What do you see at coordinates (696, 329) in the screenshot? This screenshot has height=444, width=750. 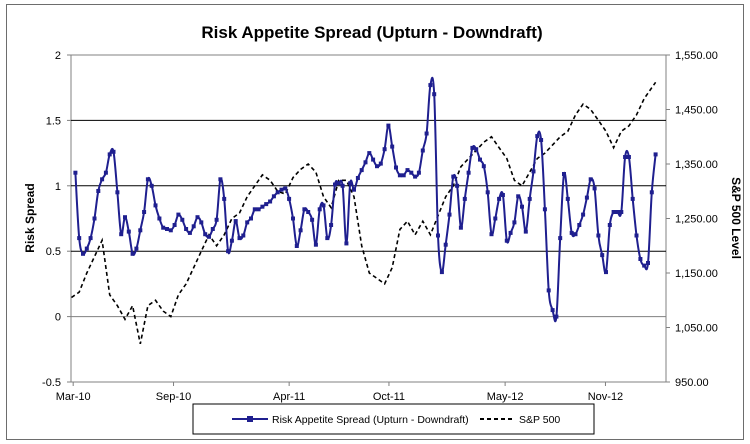 I see `right-tick-label: 1,050.00` at bounding box center [696, 329].